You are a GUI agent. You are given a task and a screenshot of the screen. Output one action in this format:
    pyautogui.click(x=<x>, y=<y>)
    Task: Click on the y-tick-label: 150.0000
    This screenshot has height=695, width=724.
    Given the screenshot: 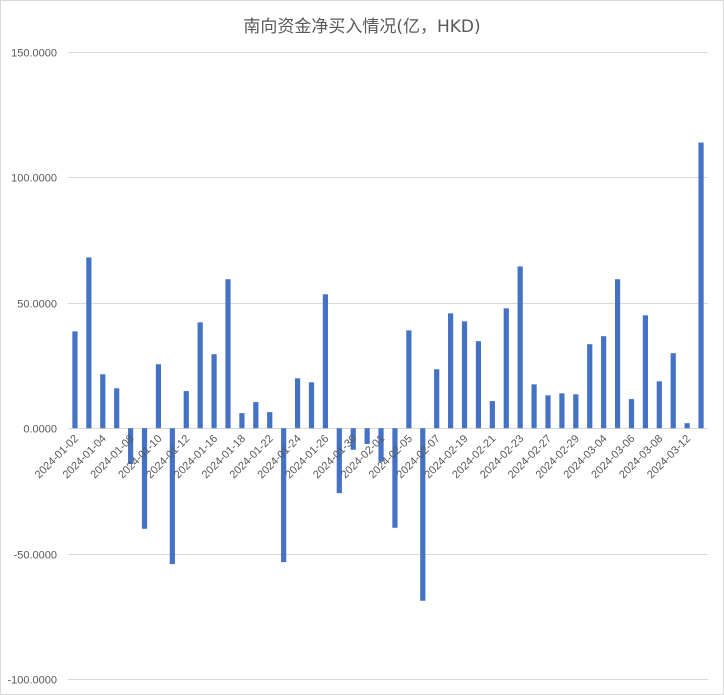 What is the action you would take?
    pyautogui.click(x=34, y=54)
    